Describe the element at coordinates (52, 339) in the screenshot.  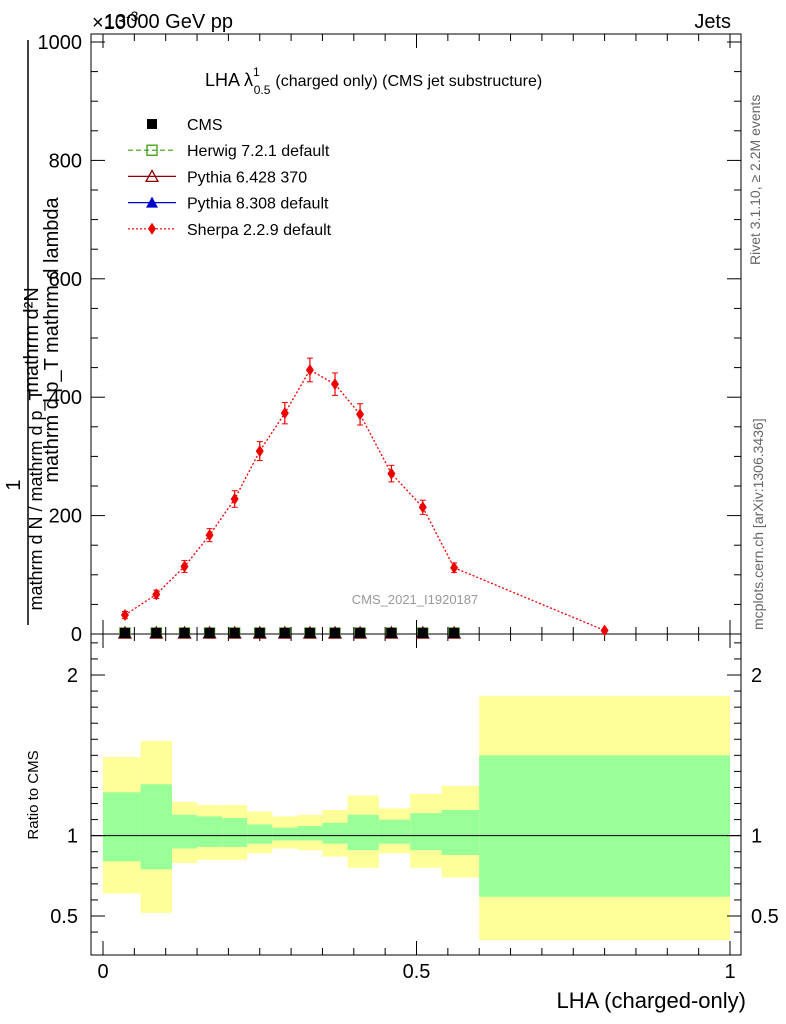
I see `y-title-numerator-line: mathrm d p_T mathrm d lambda` at that location.